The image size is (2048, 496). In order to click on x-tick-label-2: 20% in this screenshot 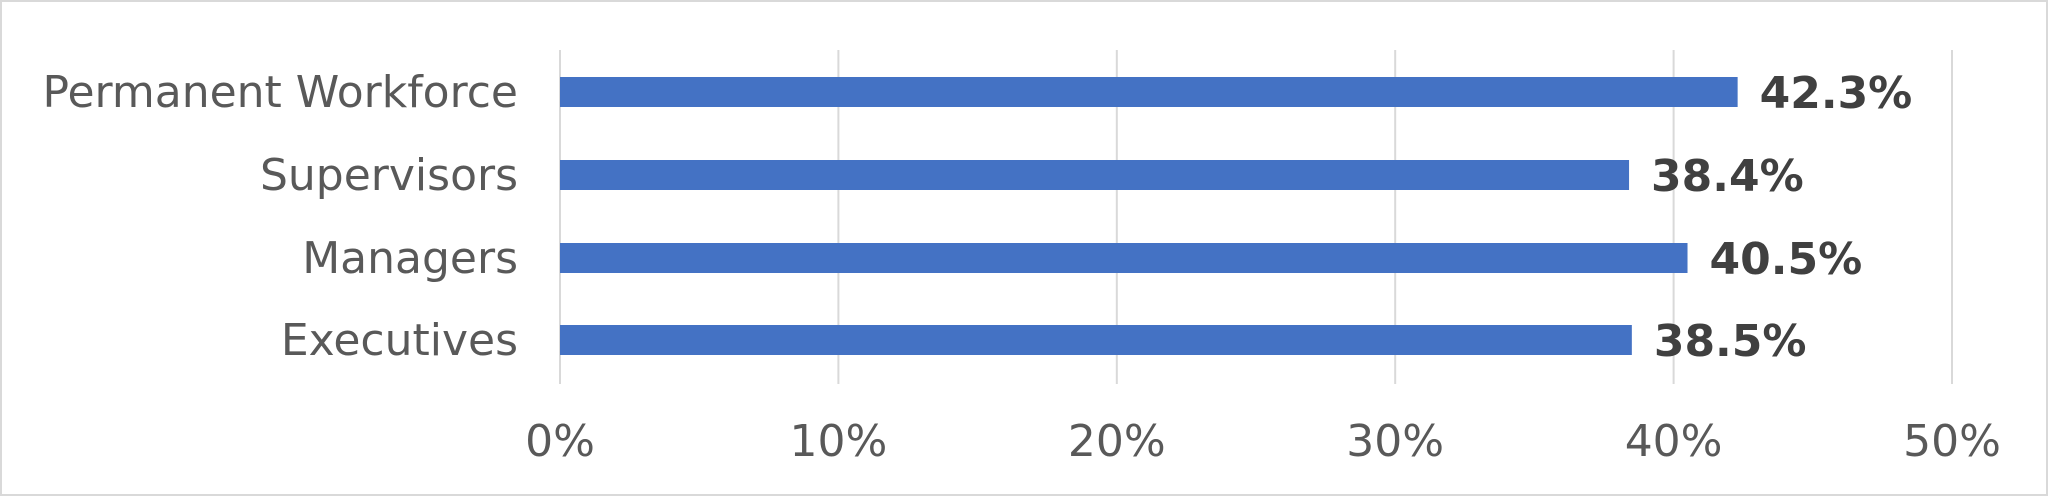, I will do `click(1117, 441)`.